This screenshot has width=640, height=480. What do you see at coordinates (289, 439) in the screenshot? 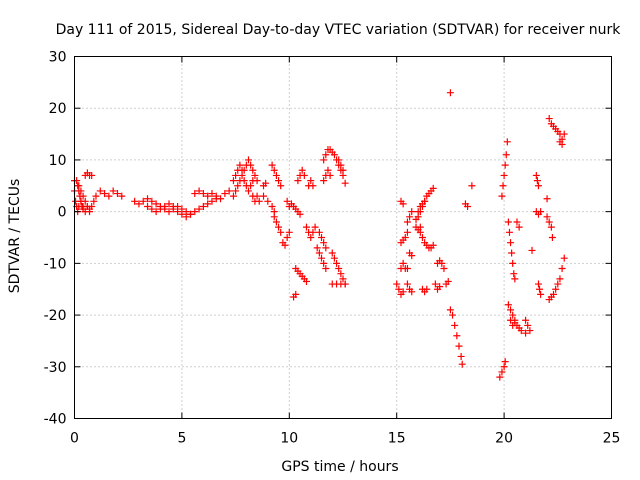
I see `x-tick-label: 10` at bounding box center [289, 439].